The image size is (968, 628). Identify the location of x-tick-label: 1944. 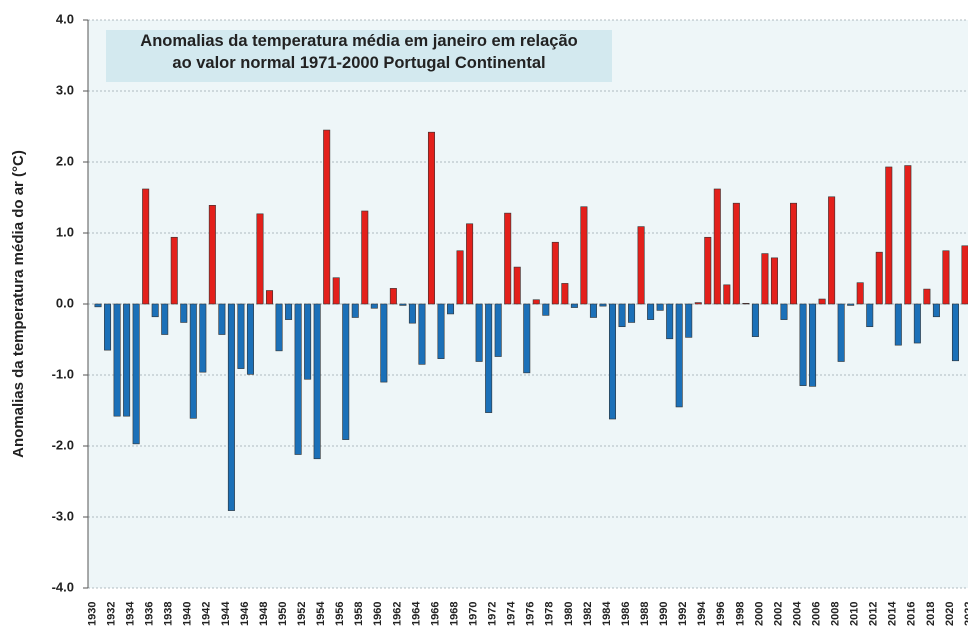
(226, 613).